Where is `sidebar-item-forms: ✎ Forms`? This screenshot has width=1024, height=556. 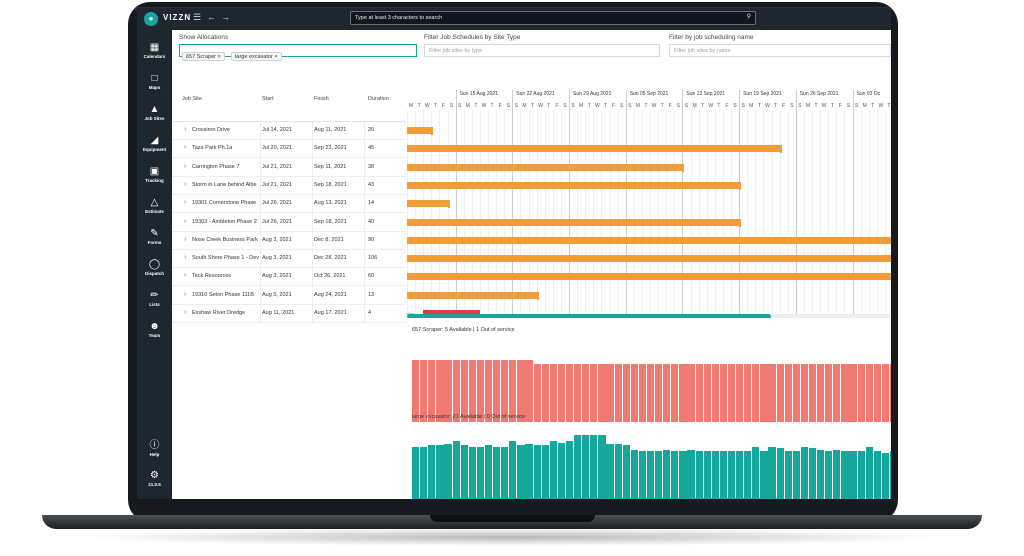 sidebar-item-forms: ✎ Forms is located at coordinates (154, 236).